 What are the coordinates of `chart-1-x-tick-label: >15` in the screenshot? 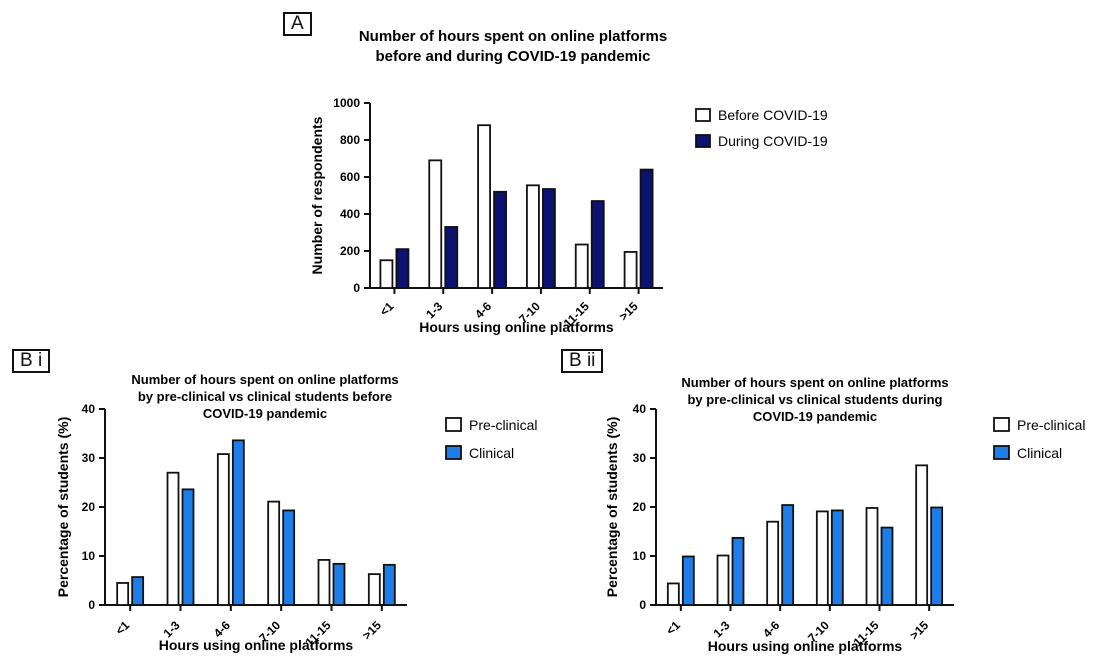 It's located at (372, 630).